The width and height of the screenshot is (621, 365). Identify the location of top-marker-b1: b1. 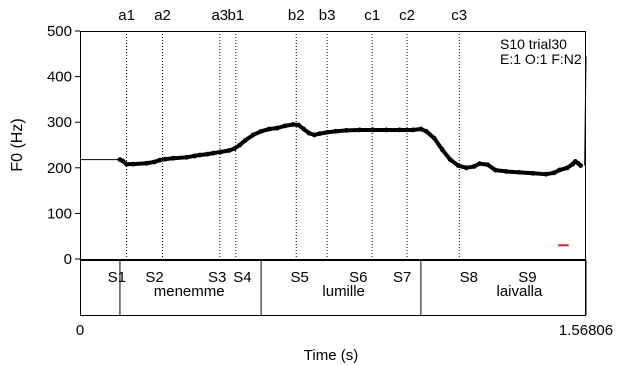
(235, 15).